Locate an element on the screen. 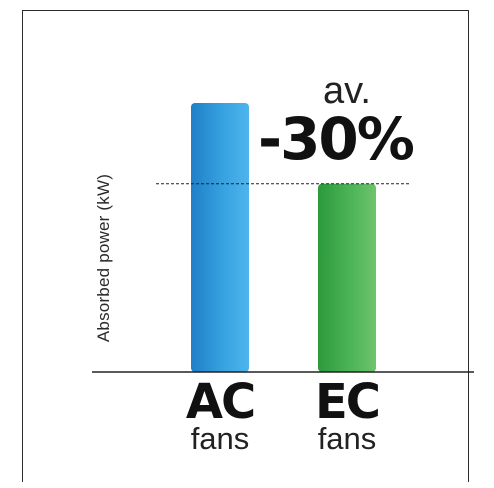  annotation-percentage: -30% is located at coordinates (336, 139).